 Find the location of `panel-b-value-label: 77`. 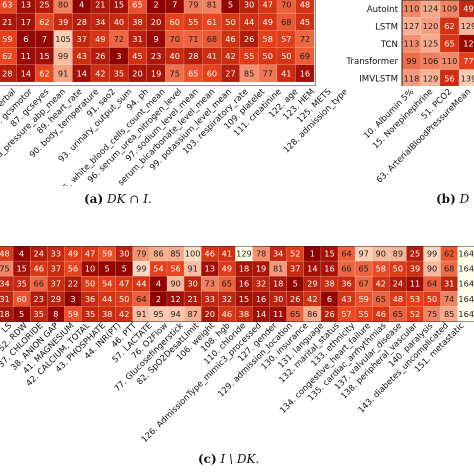

panel-b-value-label: 77 is located at coordinates (468, 61).